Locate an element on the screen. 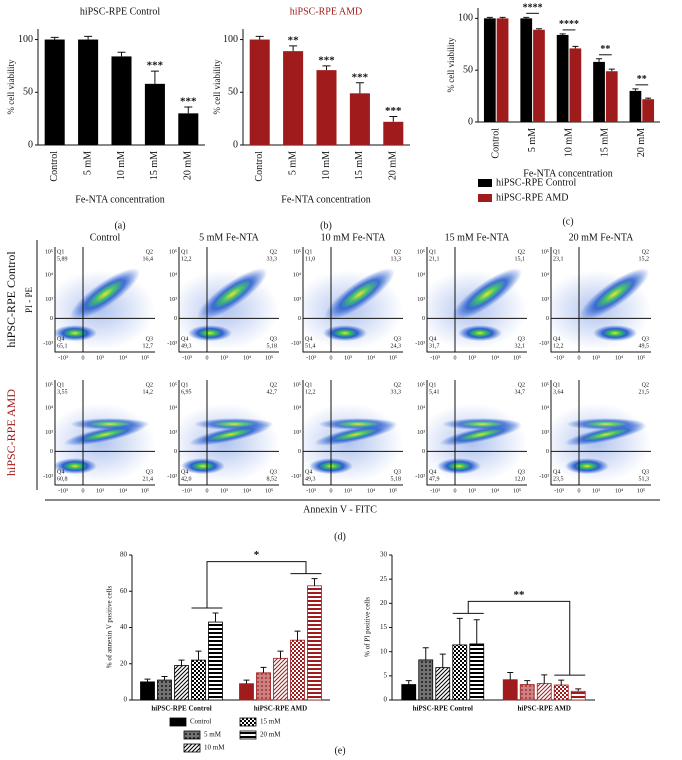 The height and width of the screenshot is (760, 682). quadrant-value: 5,18 is located at coordinates (396, 479).